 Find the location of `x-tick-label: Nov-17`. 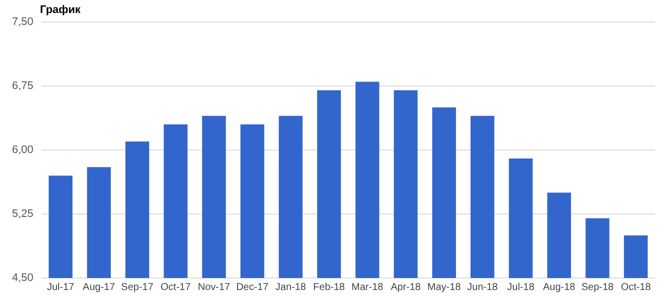

x-tick-label: Nov-17 is located at coordinates (214, 287).